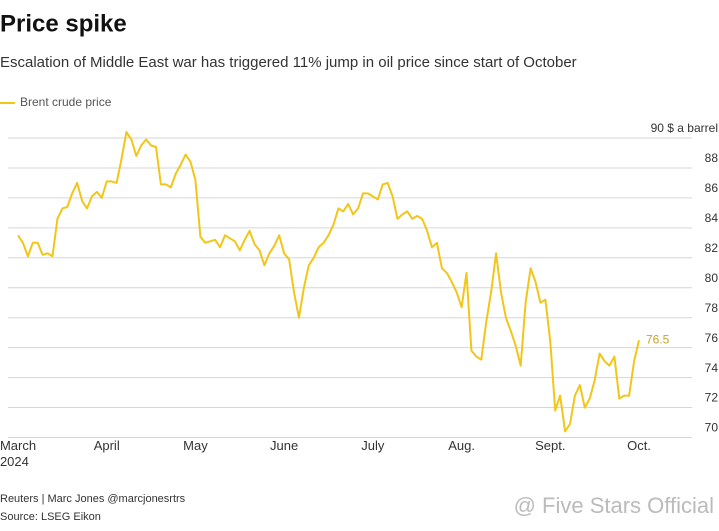 This screenshot has height=531, width=719. What do you see at coordinates (373, 445) in the screenshot?
I see `x-tick-label: July` at bounding box center [373, 445].